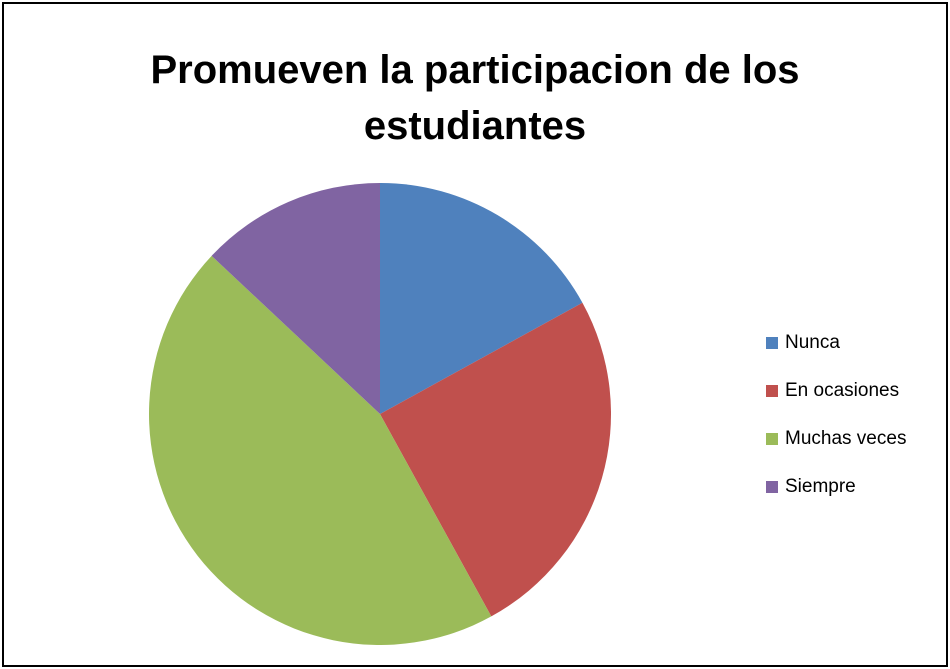  What do you see at coordinates (820, 486) in the screenshot?
I see `legend-label: Siempre` at bounding box center [820, 486].